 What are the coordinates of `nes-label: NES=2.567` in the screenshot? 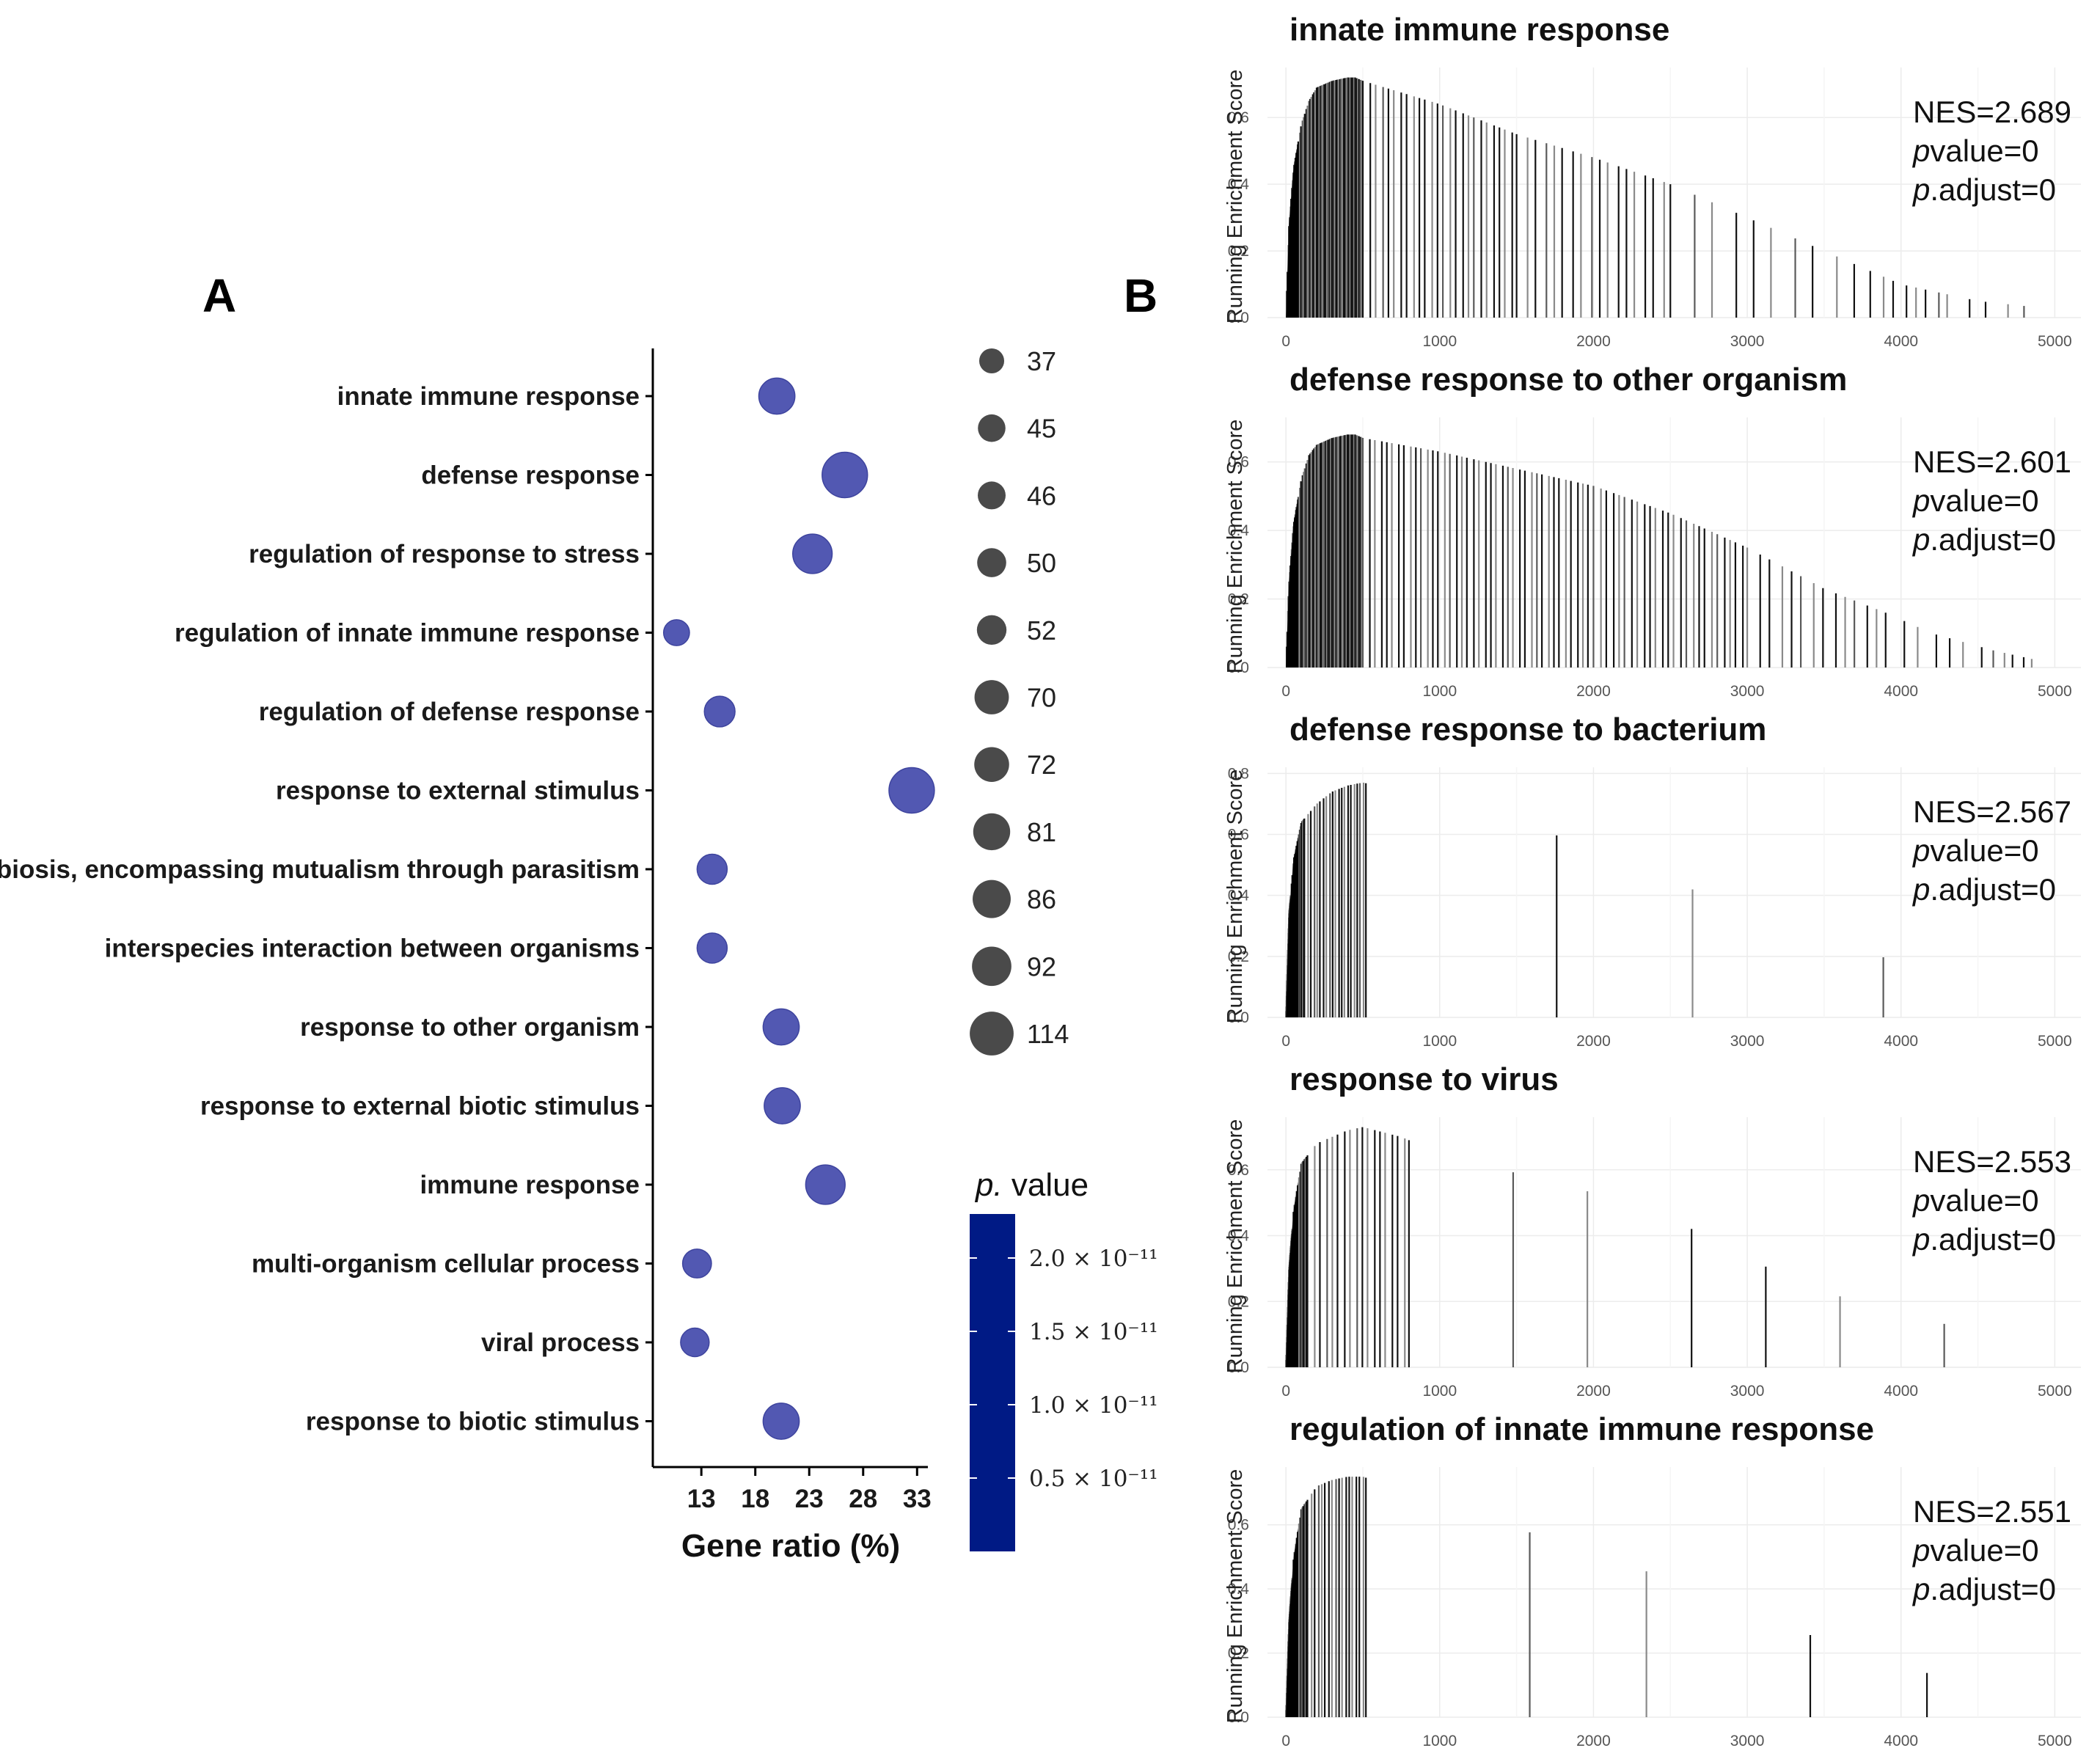 It's located at (1992, 812).